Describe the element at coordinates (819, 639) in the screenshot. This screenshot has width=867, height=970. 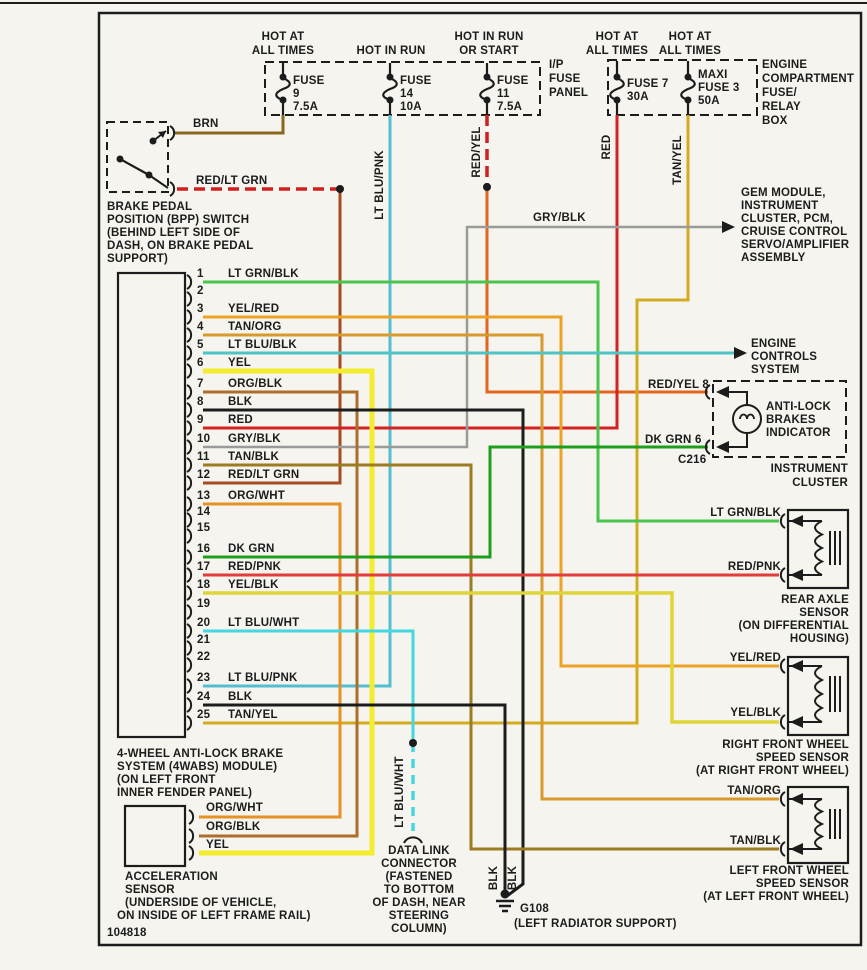
I see `label-housing: HOUSING)` at that location.